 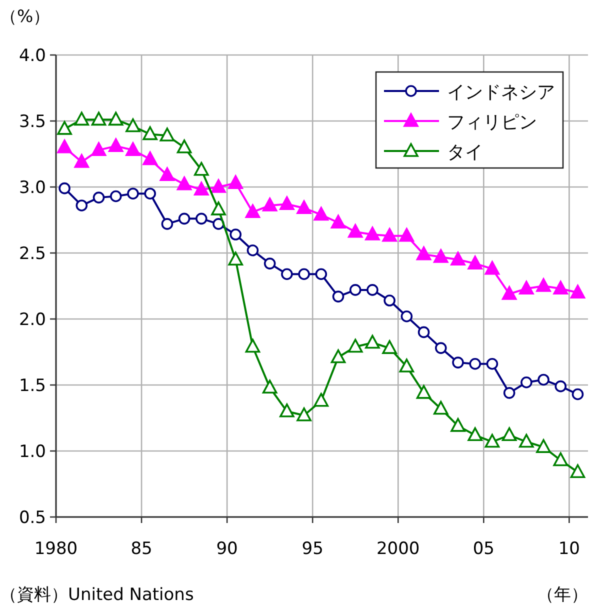 I want to click on x-tick-label: 2000, so click(x=398, y=549).